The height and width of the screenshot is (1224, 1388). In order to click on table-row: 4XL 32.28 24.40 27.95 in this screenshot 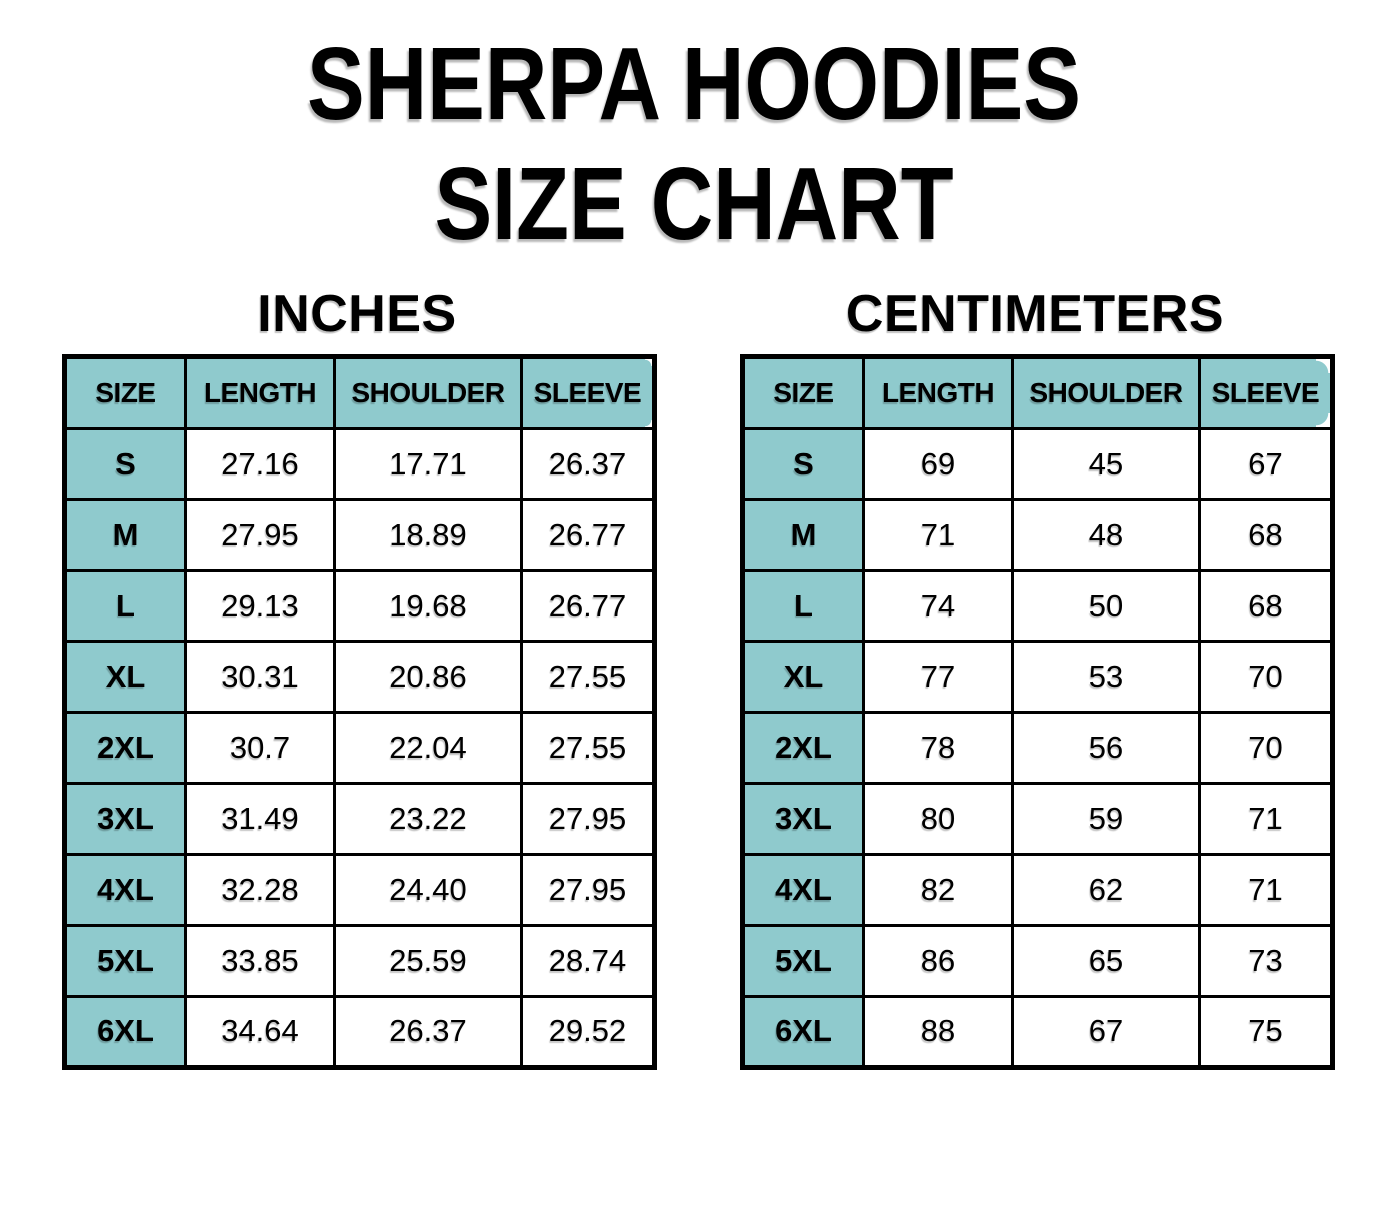, I will do `click(359, 889)`.